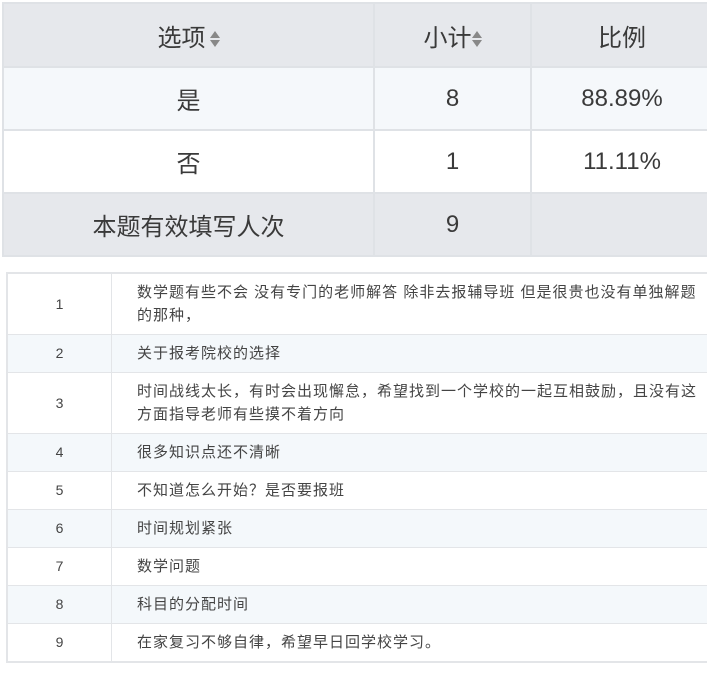 This screenshot has height=676, width=707. What do you see at coordinates (59, 643) in the screenshot?
I see `answer-index: 9` at bounding box center [59, 643].